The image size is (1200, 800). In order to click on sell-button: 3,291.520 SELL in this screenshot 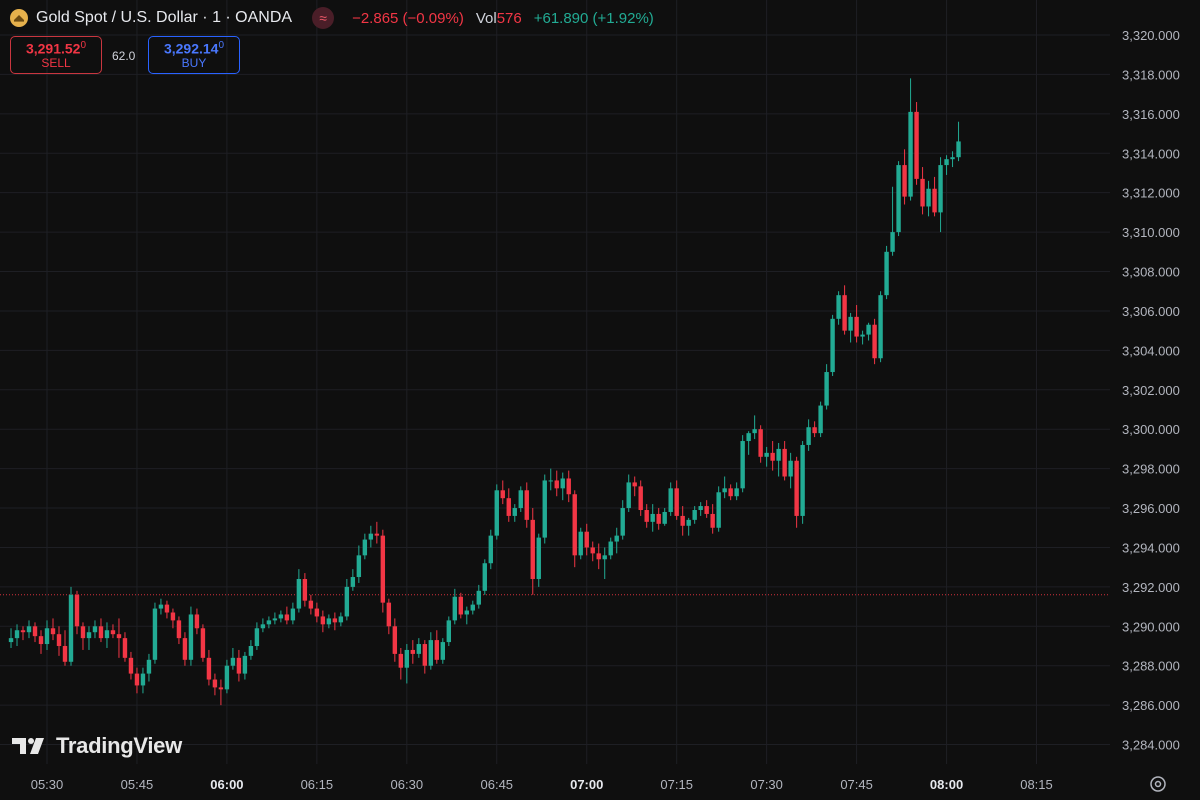, I will do `click(56, 55)`.